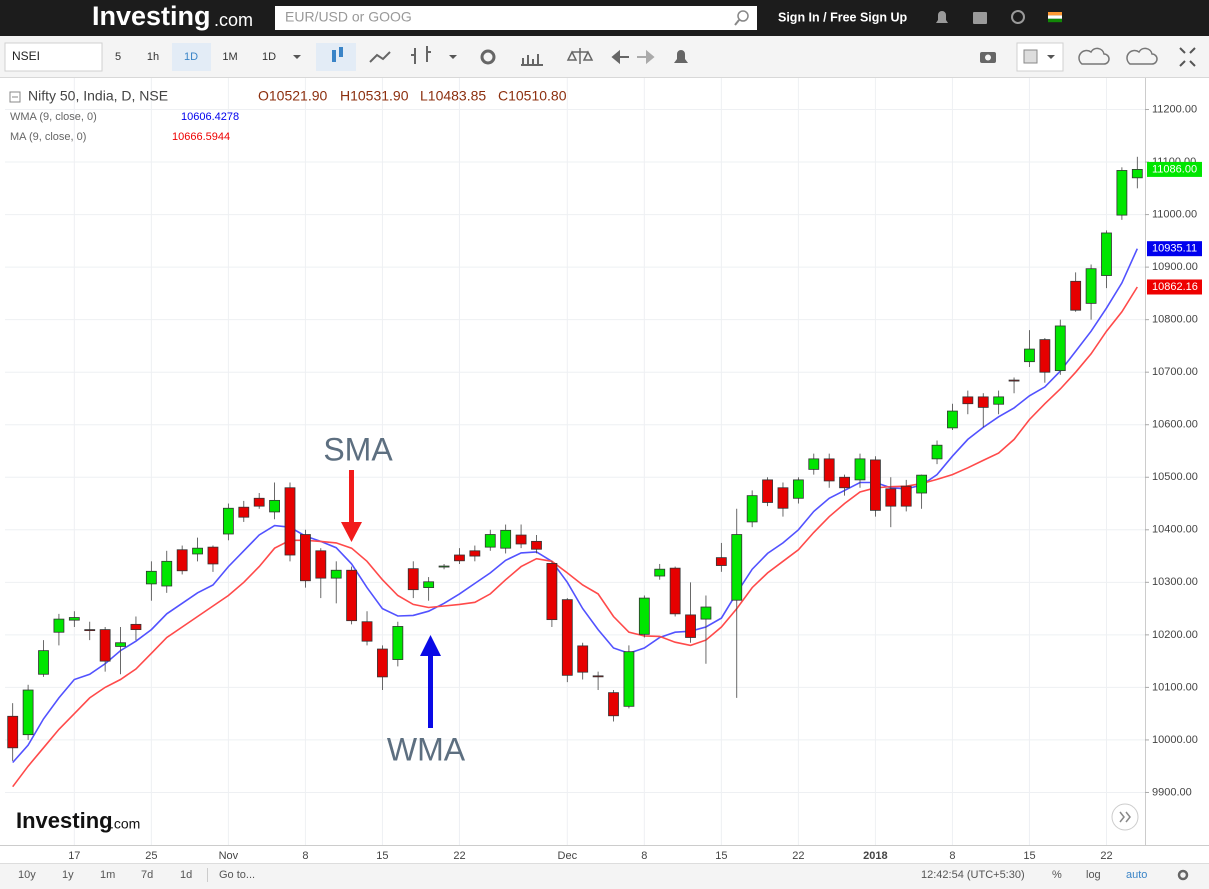 The image size is (1209, 889). I want to click on range-button: 10y, so click(27, 875).